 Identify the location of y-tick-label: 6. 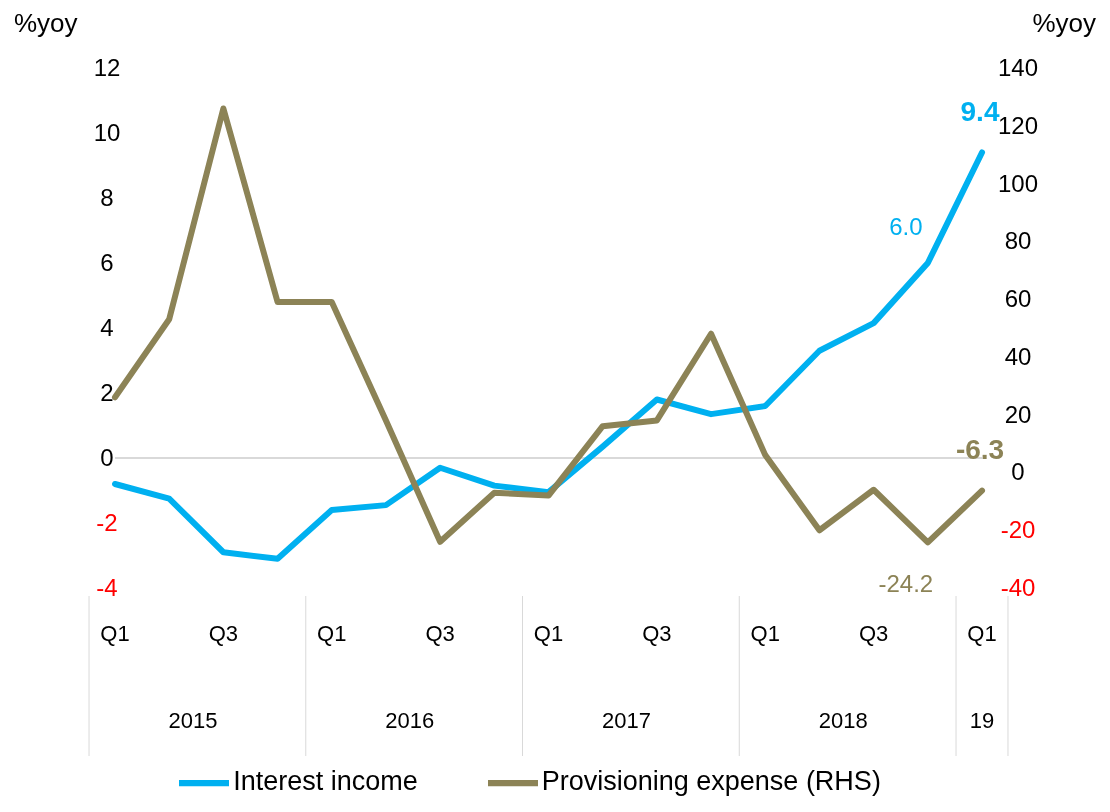
(107, 262).